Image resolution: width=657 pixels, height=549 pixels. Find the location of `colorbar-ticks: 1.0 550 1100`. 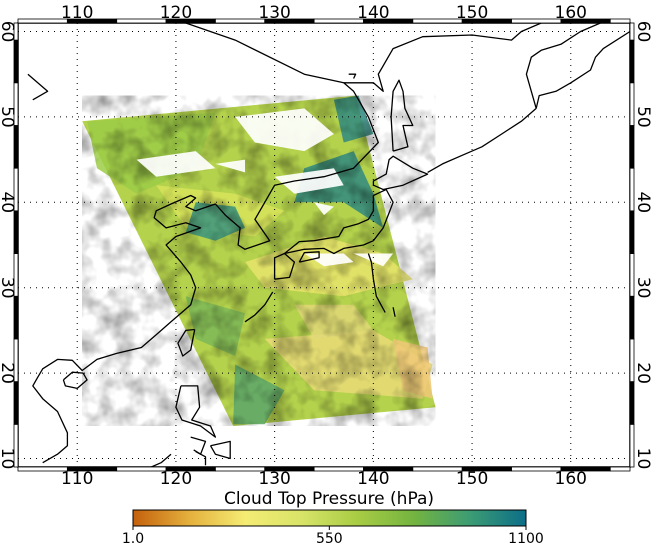

colorbar-ticks: 1.0 550 1100 is located at coordinates (333, 536).